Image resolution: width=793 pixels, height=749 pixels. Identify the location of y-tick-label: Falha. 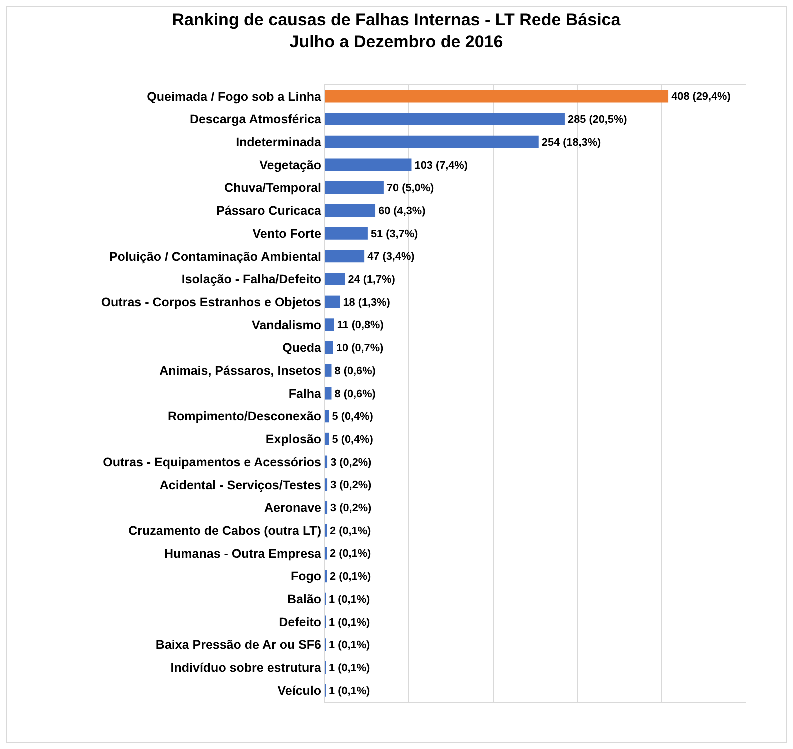
(305, 393).